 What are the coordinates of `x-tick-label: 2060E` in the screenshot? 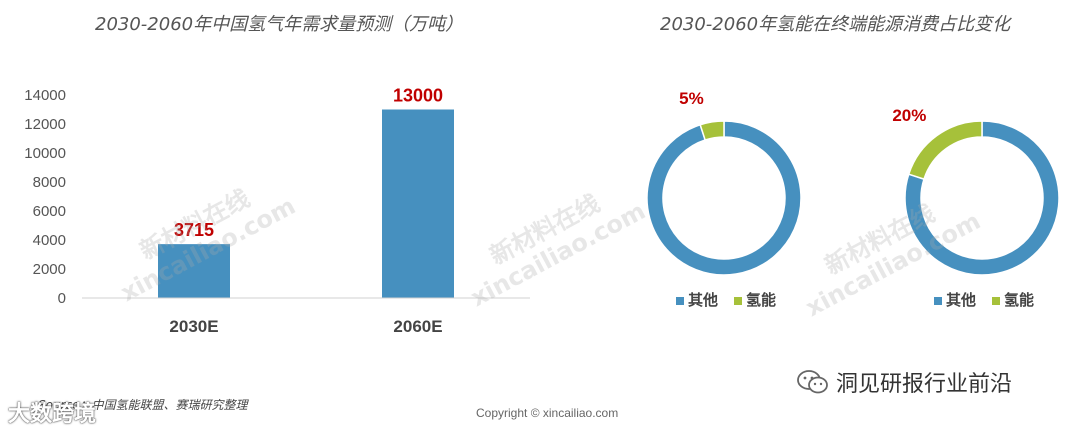 It's located at (417, 326).